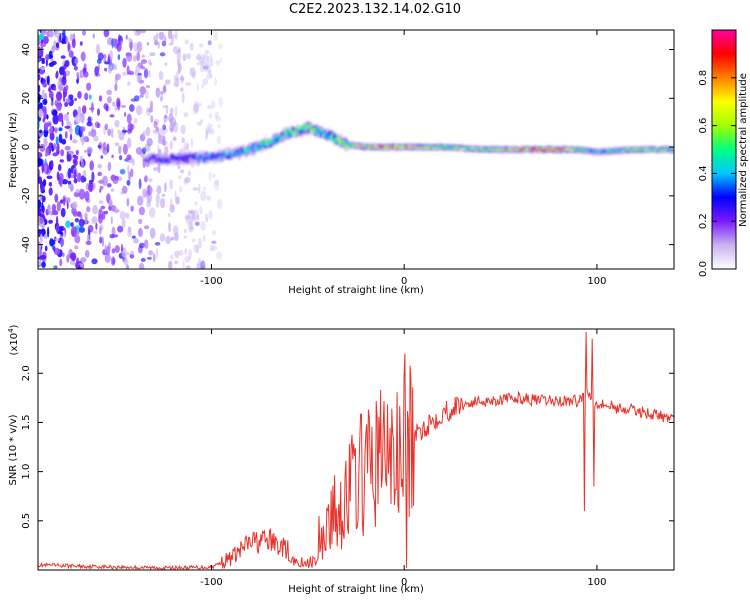  I want to click on spectrogram-signal-ridge, so click(409, 143).